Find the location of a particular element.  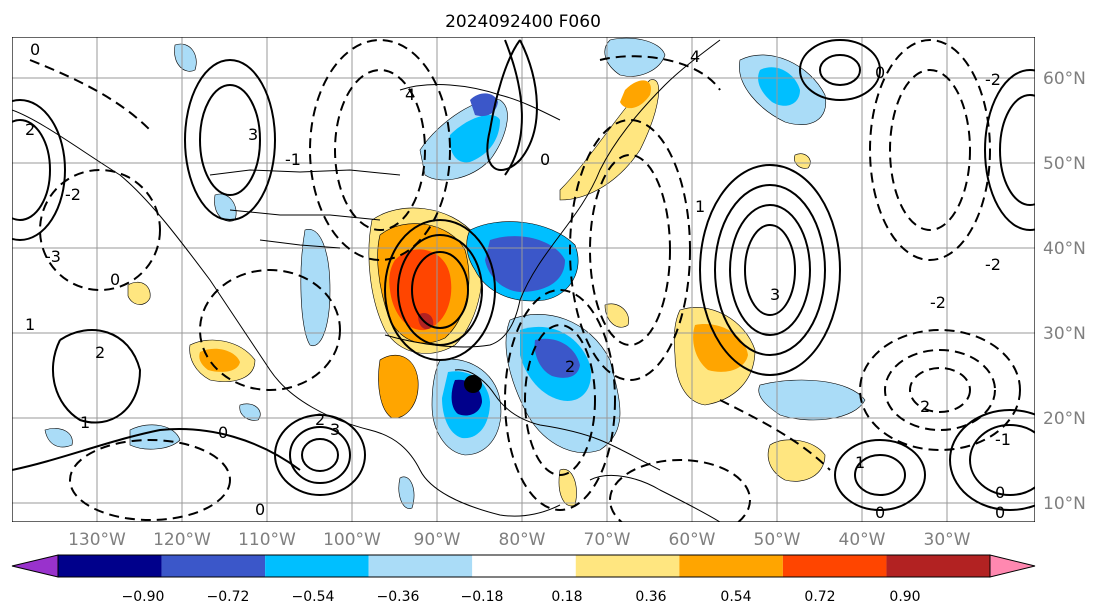

lon-label: 50°W is located at coordinates (777, 540).